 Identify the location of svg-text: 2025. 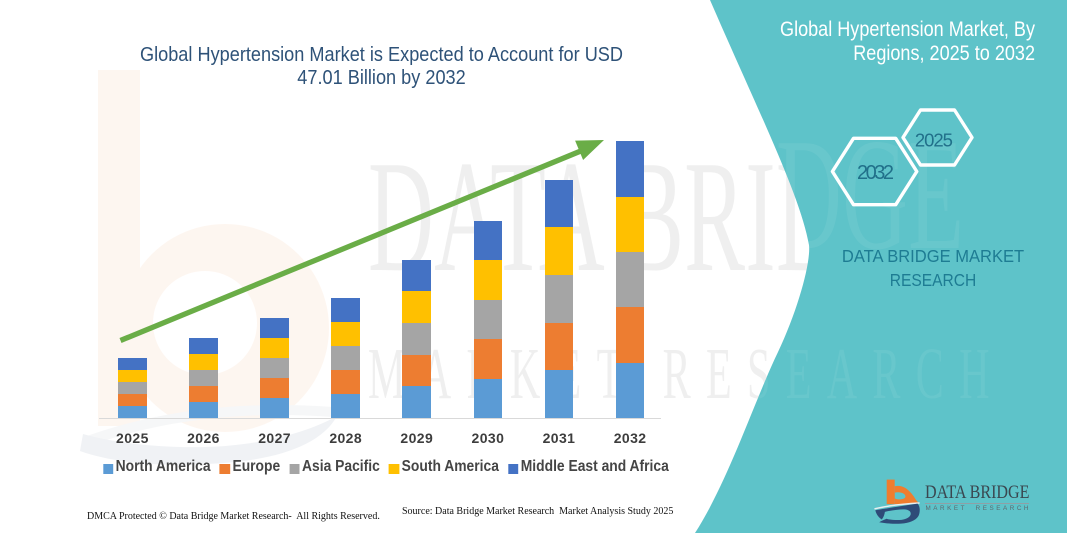
(934, 139).